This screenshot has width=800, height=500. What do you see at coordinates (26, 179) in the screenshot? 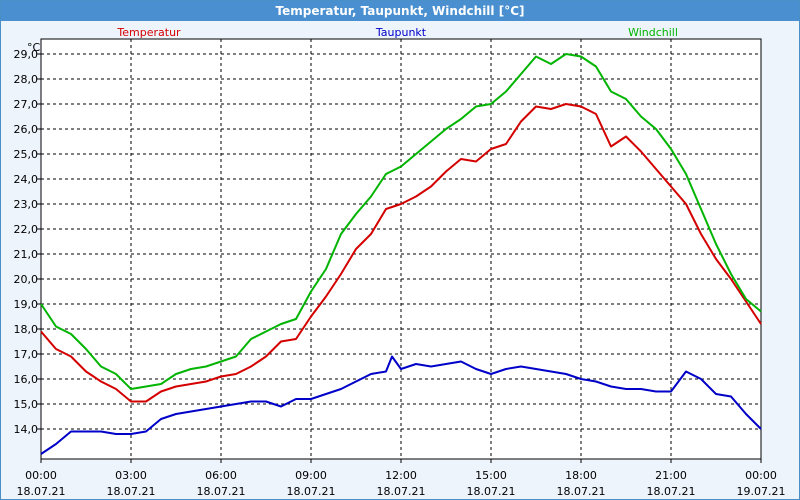
I see `y-tick-label: 24,0` at bounding box center [26, 179].